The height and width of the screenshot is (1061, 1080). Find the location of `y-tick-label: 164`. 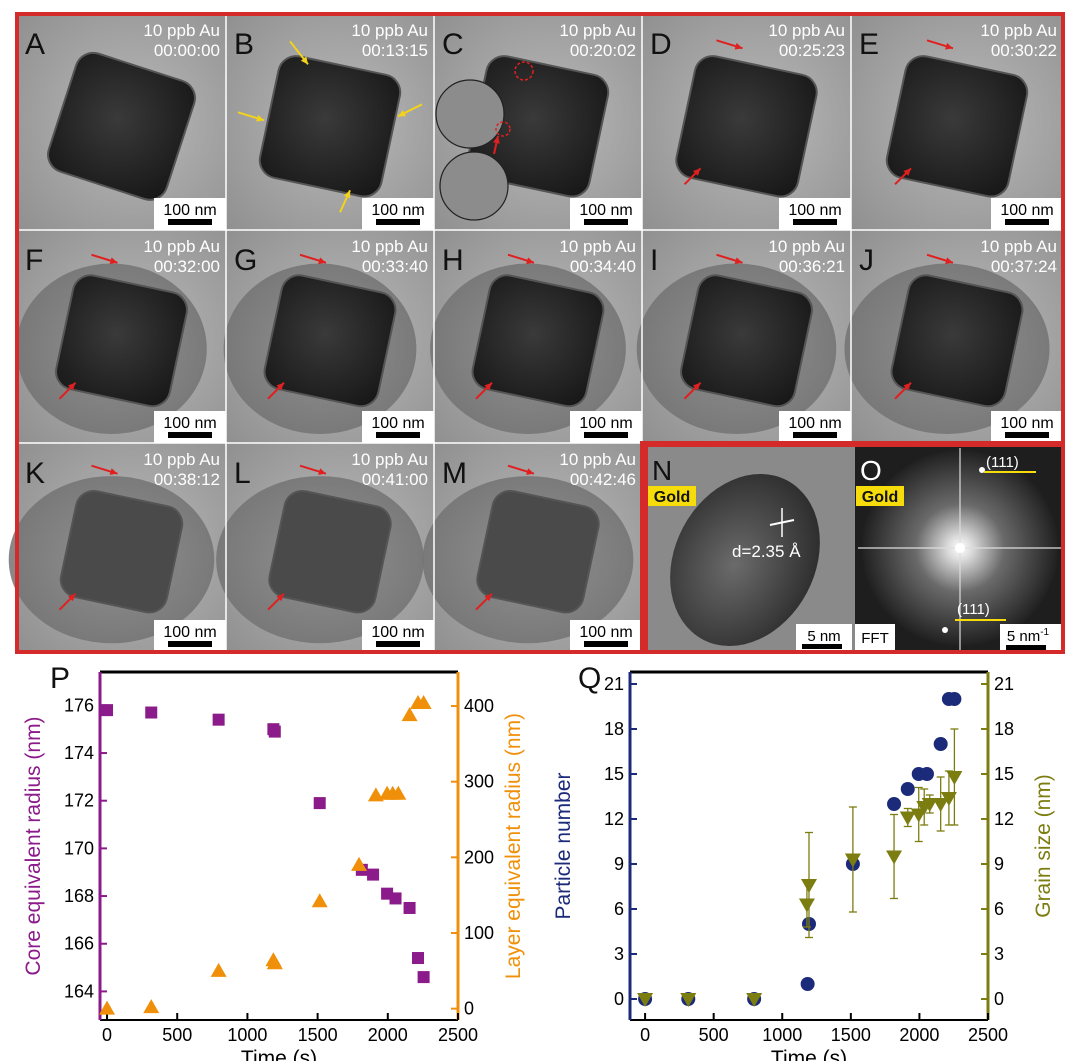

y-tick-label: 164 is located at coordinates (79, 991).